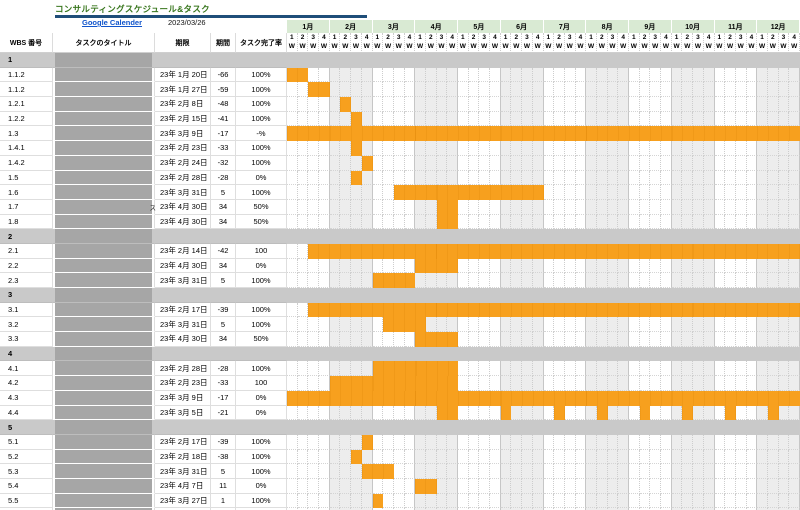 This screenshot has height=510, width=800. Describe the element at coordinates (112, 22) in the screenshot. I see `google-calendar-link: Google Calender` at that location.